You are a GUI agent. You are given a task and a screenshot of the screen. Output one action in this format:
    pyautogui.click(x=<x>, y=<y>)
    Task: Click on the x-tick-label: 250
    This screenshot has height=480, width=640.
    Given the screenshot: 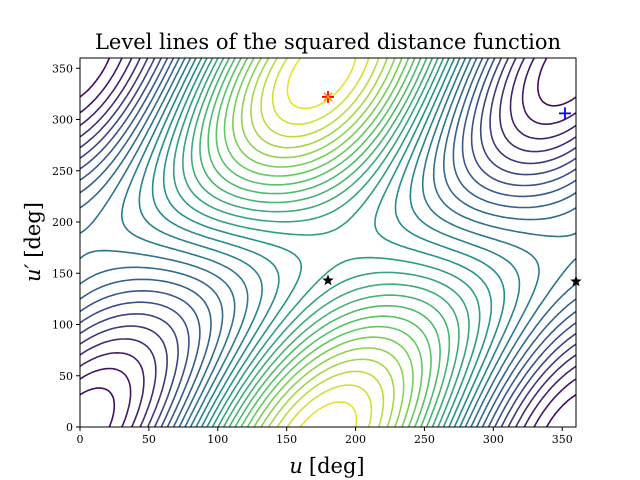 What is the action you would take?
    pyautogui.click(x=424, y=439)
    